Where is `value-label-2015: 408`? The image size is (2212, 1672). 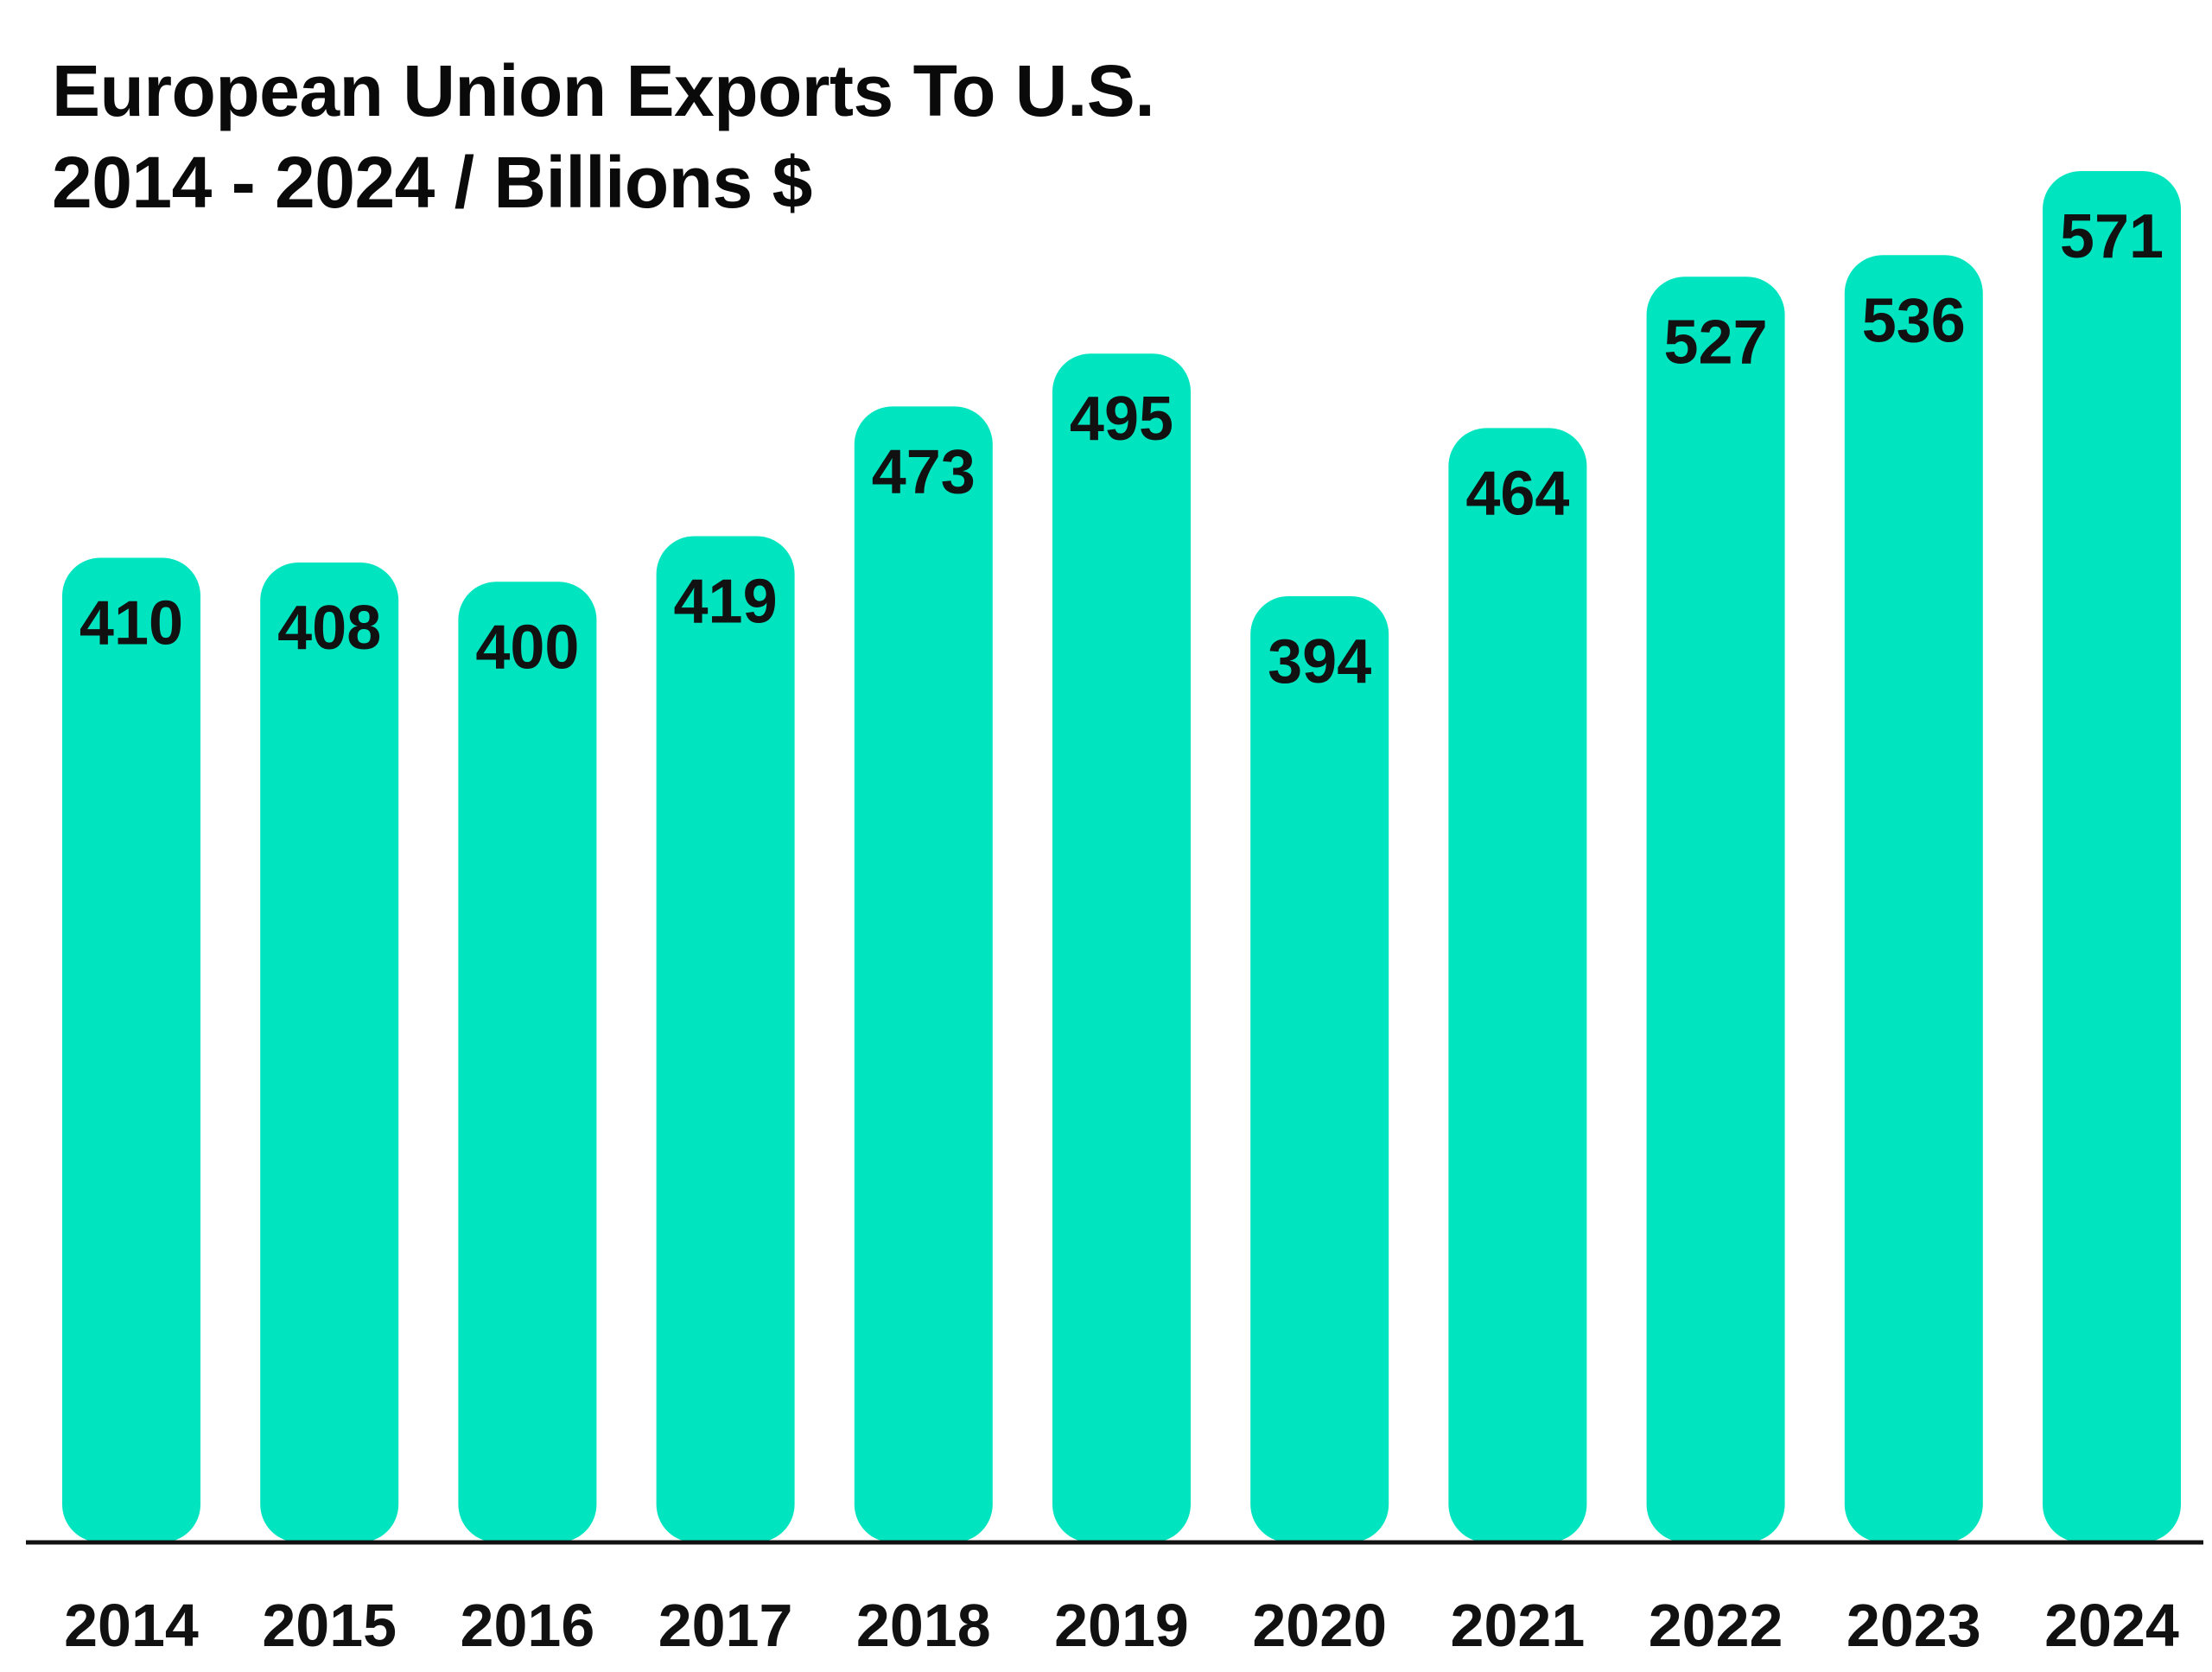 value-label-2015: 408 is located at coordinates (329, 628).